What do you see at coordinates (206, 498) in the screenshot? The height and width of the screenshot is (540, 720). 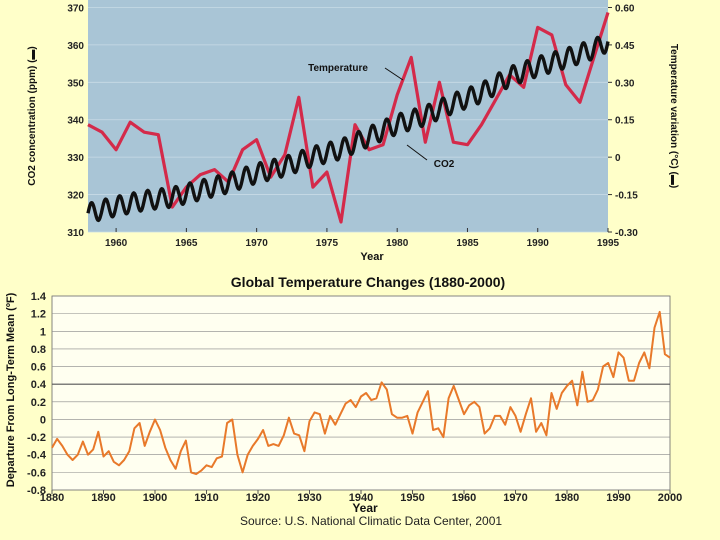 I see `global-x-tick-label: 1910` at bounding box center [206, 498].